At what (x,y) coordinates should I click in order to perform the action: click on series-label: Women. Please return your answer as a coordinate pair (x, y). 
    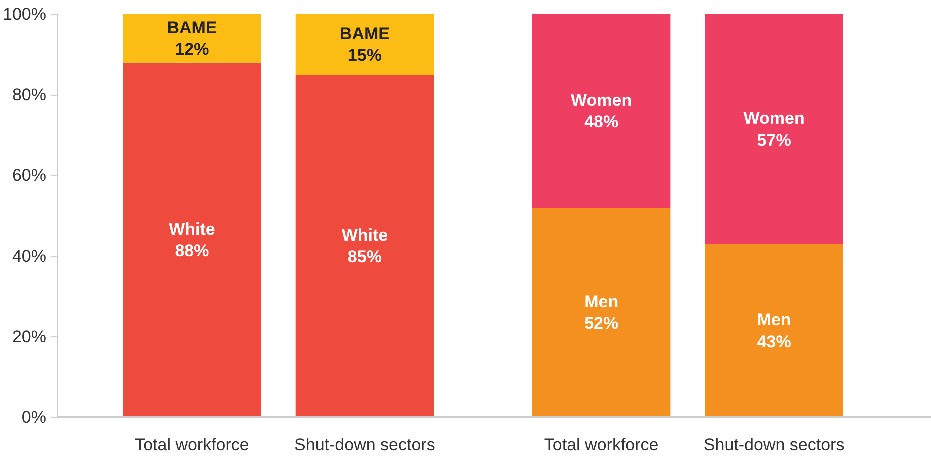
    Looking at the image, I should click on (601, 100).